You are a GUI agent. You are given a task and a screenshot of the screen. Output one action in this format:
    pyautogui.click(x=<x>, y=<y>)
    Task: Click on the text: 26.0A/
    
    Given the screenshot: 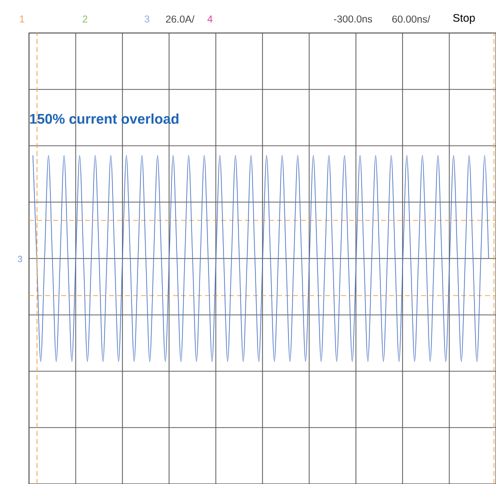 What is the action you would take?
    pyautogui.click(x=180, y=19)
    